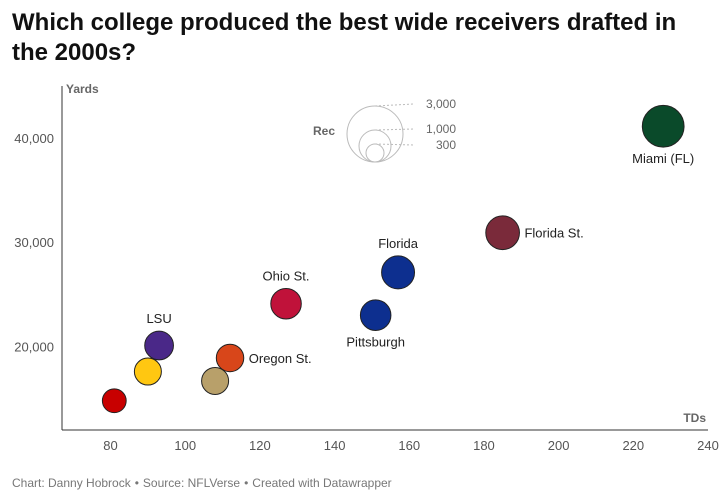  I want to click on size-legend-title: Rec, so click(324, 131).